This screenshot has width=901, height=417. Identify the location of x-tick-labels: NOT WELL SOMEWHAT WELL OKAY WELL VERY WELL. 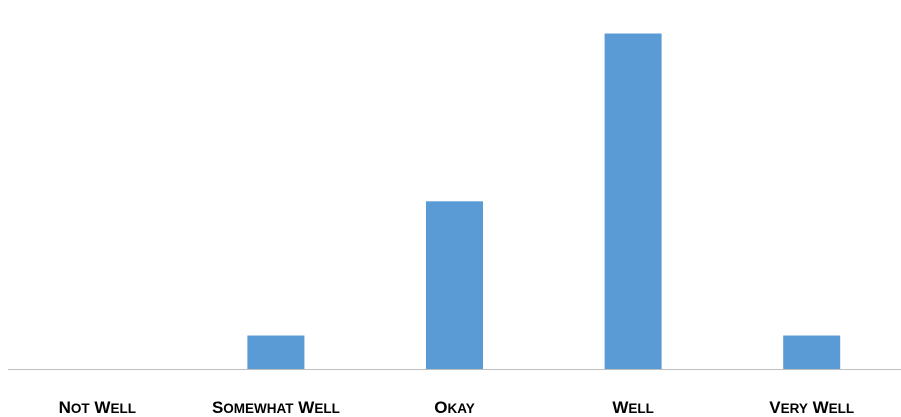
(457, 407).